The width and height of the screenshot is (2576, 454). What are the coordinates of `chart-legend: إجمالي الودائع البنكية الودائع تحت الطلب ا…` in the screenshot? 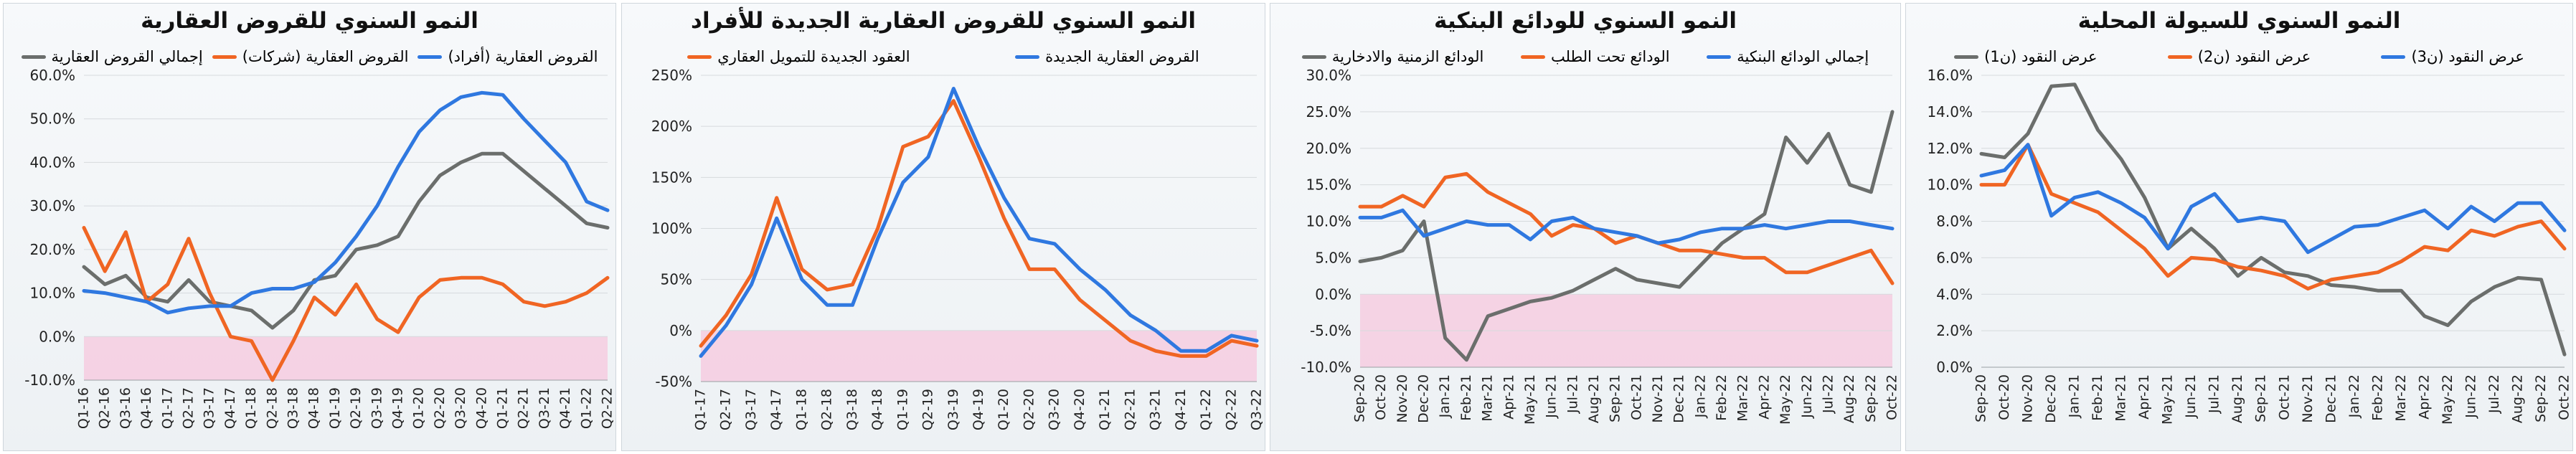 It's located at (1585, 56).